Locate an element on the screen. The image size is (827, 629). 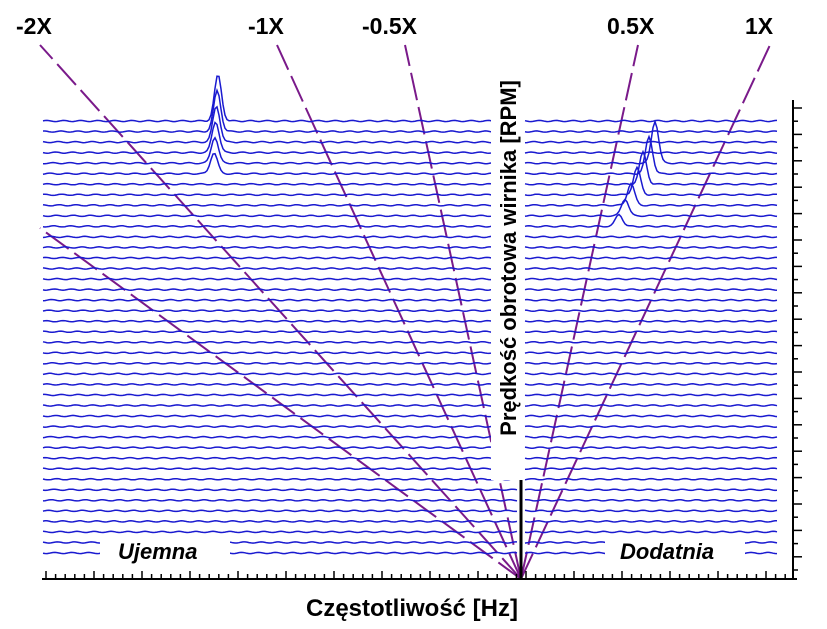
order-label: 0.5X is located at coordinates (631, 26).